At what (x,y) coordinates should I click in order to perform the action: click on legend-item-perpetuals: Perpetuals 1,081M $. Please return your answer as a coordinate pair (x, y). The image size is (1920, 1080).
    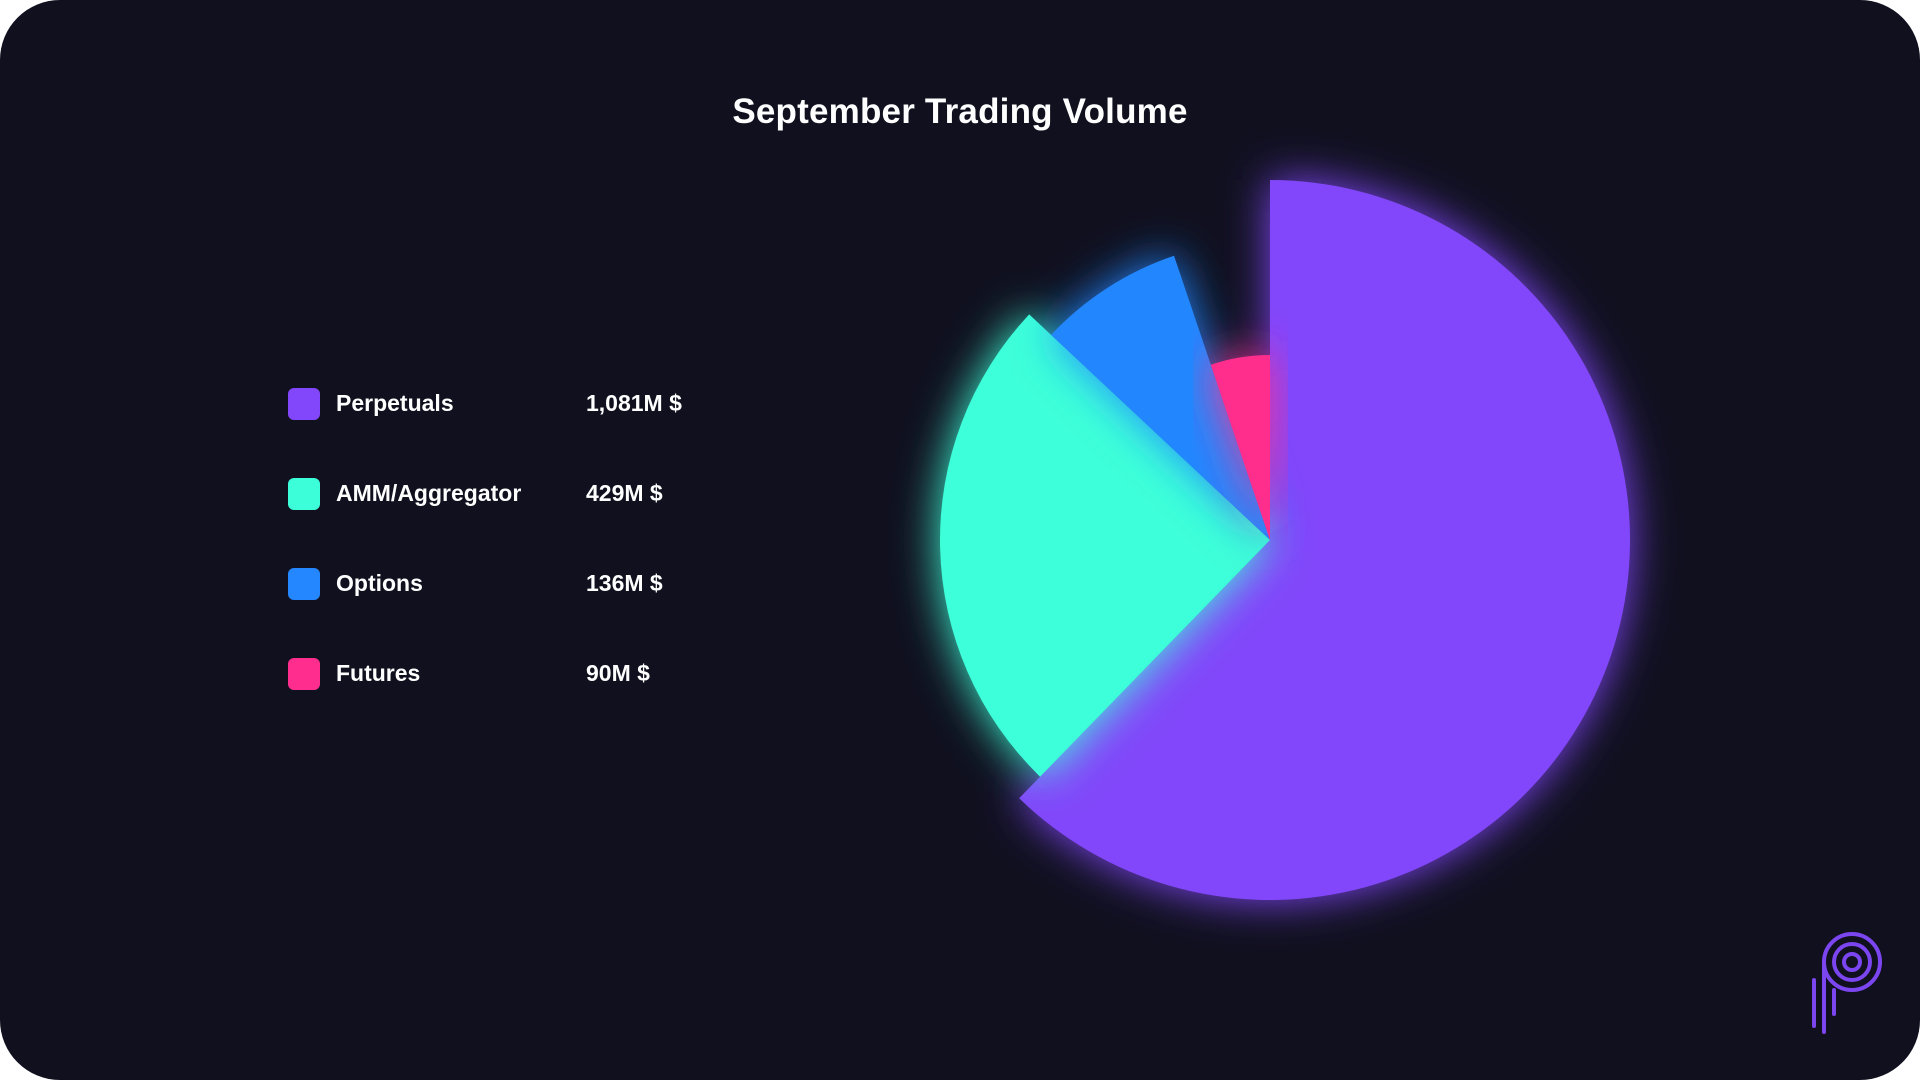
    Looking at the image, I should click on (518, 404).